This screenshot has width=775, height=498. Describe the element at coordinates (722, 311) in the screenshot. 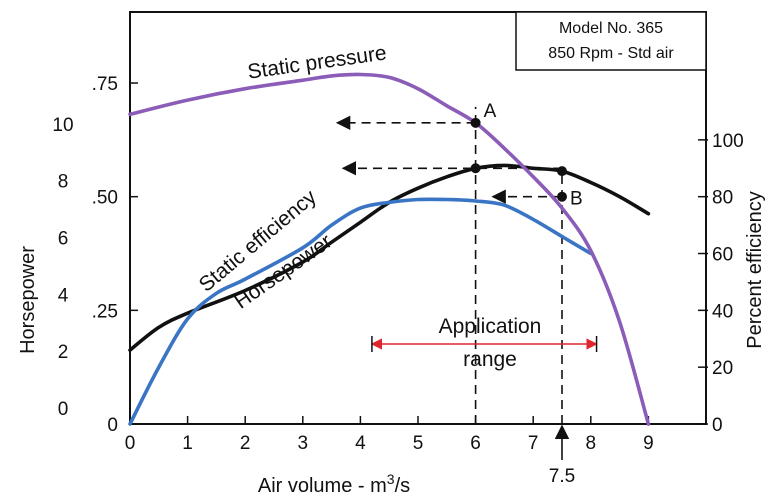

I see `efficiency-tick-label: 40` at that location.